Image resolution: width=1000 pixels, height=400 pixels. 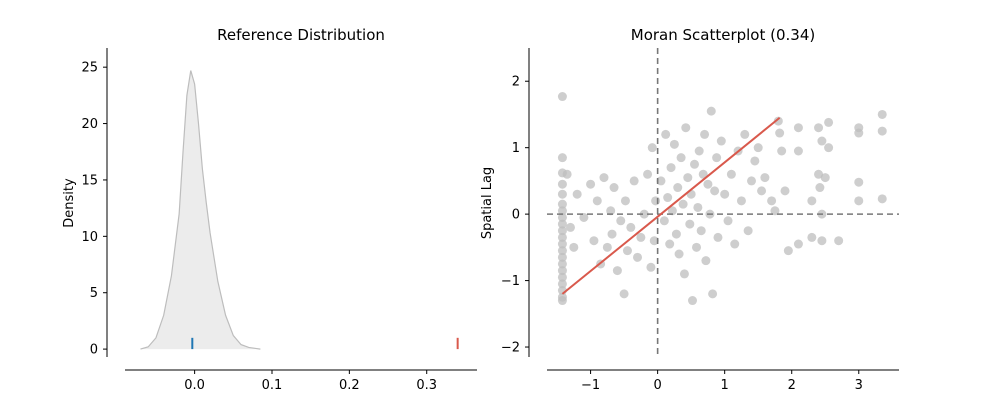 I want to click on right-chart-title: Moran Scatterplot (0.34), so click(x=723, y=35).